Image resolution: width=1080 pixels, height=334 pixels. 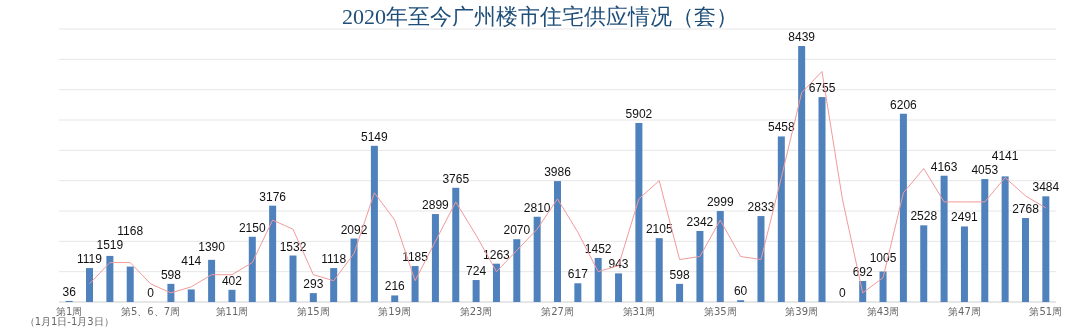 What do you see at coordinates (537, 207) in the screenshot?
I see `data-label: 2810` at bounding box center [537, 207].